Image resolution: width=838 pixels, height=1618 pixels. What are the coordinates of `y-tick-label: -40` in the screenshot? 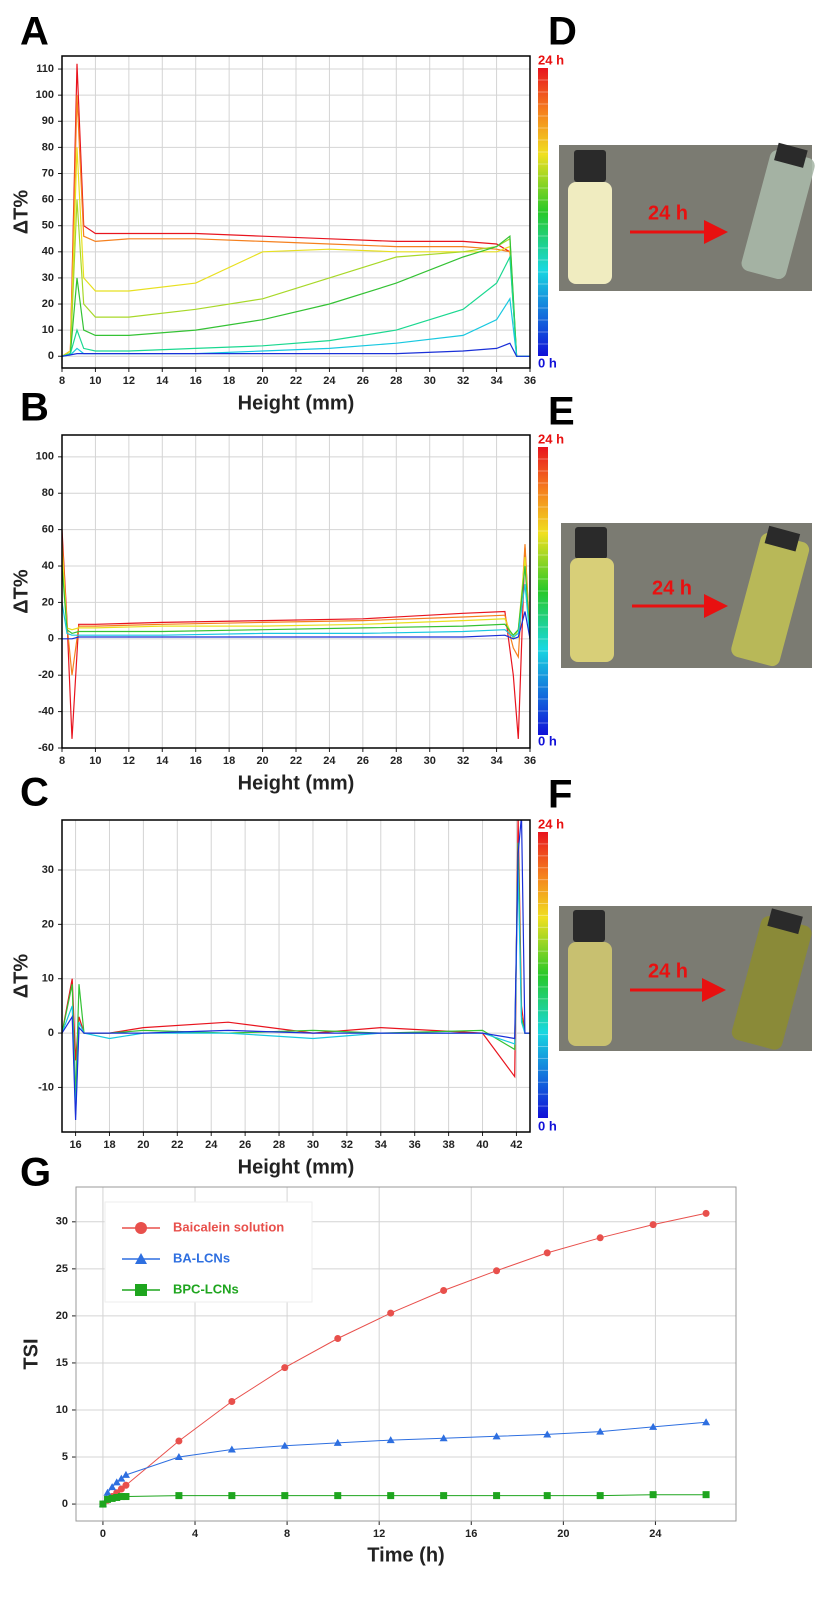 It's located at (46, 712).